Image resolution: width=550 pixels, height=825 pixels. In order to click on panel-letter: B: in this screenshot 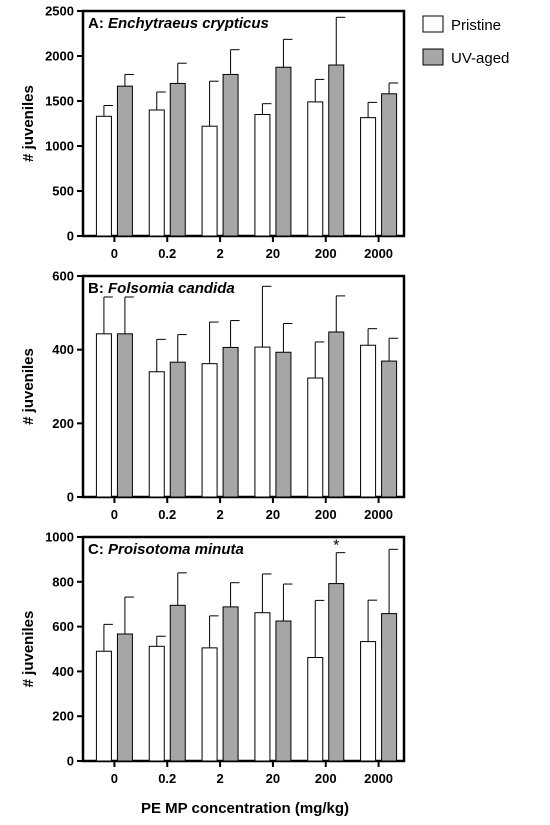, I will do `click(98, 288)`.